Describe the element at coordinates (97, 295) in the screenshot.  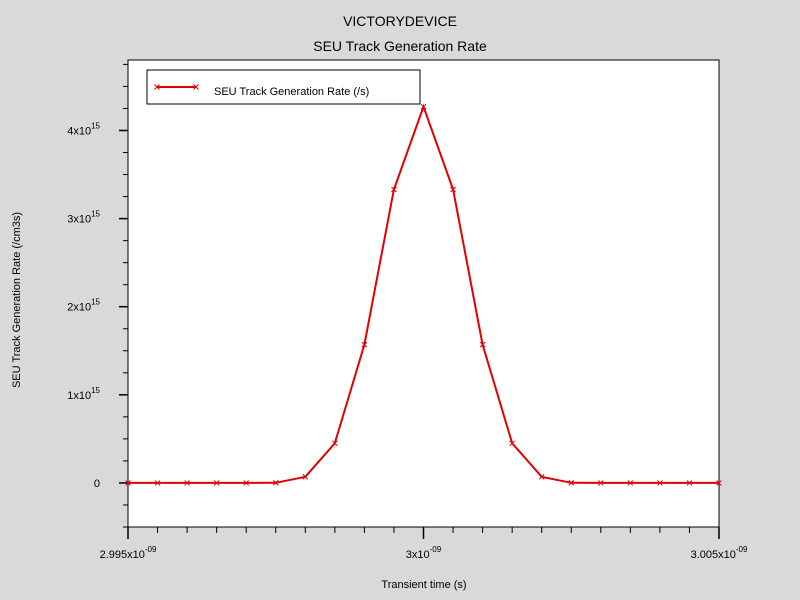
I see `y-axis-ticks: 0 1x10¹⁵ 2x10¹⁵ 3x10¹⁵ 4x10¹⁵` at that location.